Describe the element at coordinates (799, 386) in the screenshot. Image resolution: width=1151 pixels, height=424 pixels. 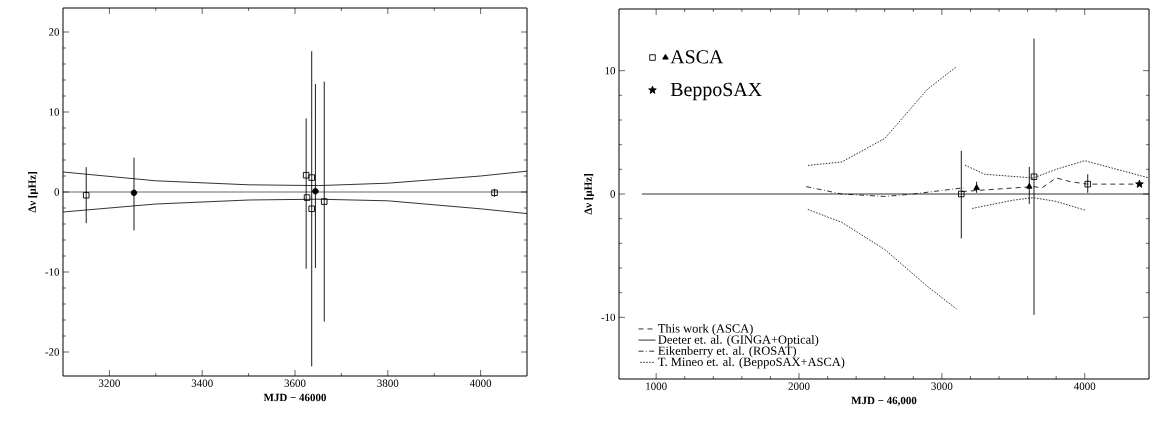
I see `x-tick-label: 2000` at that location.